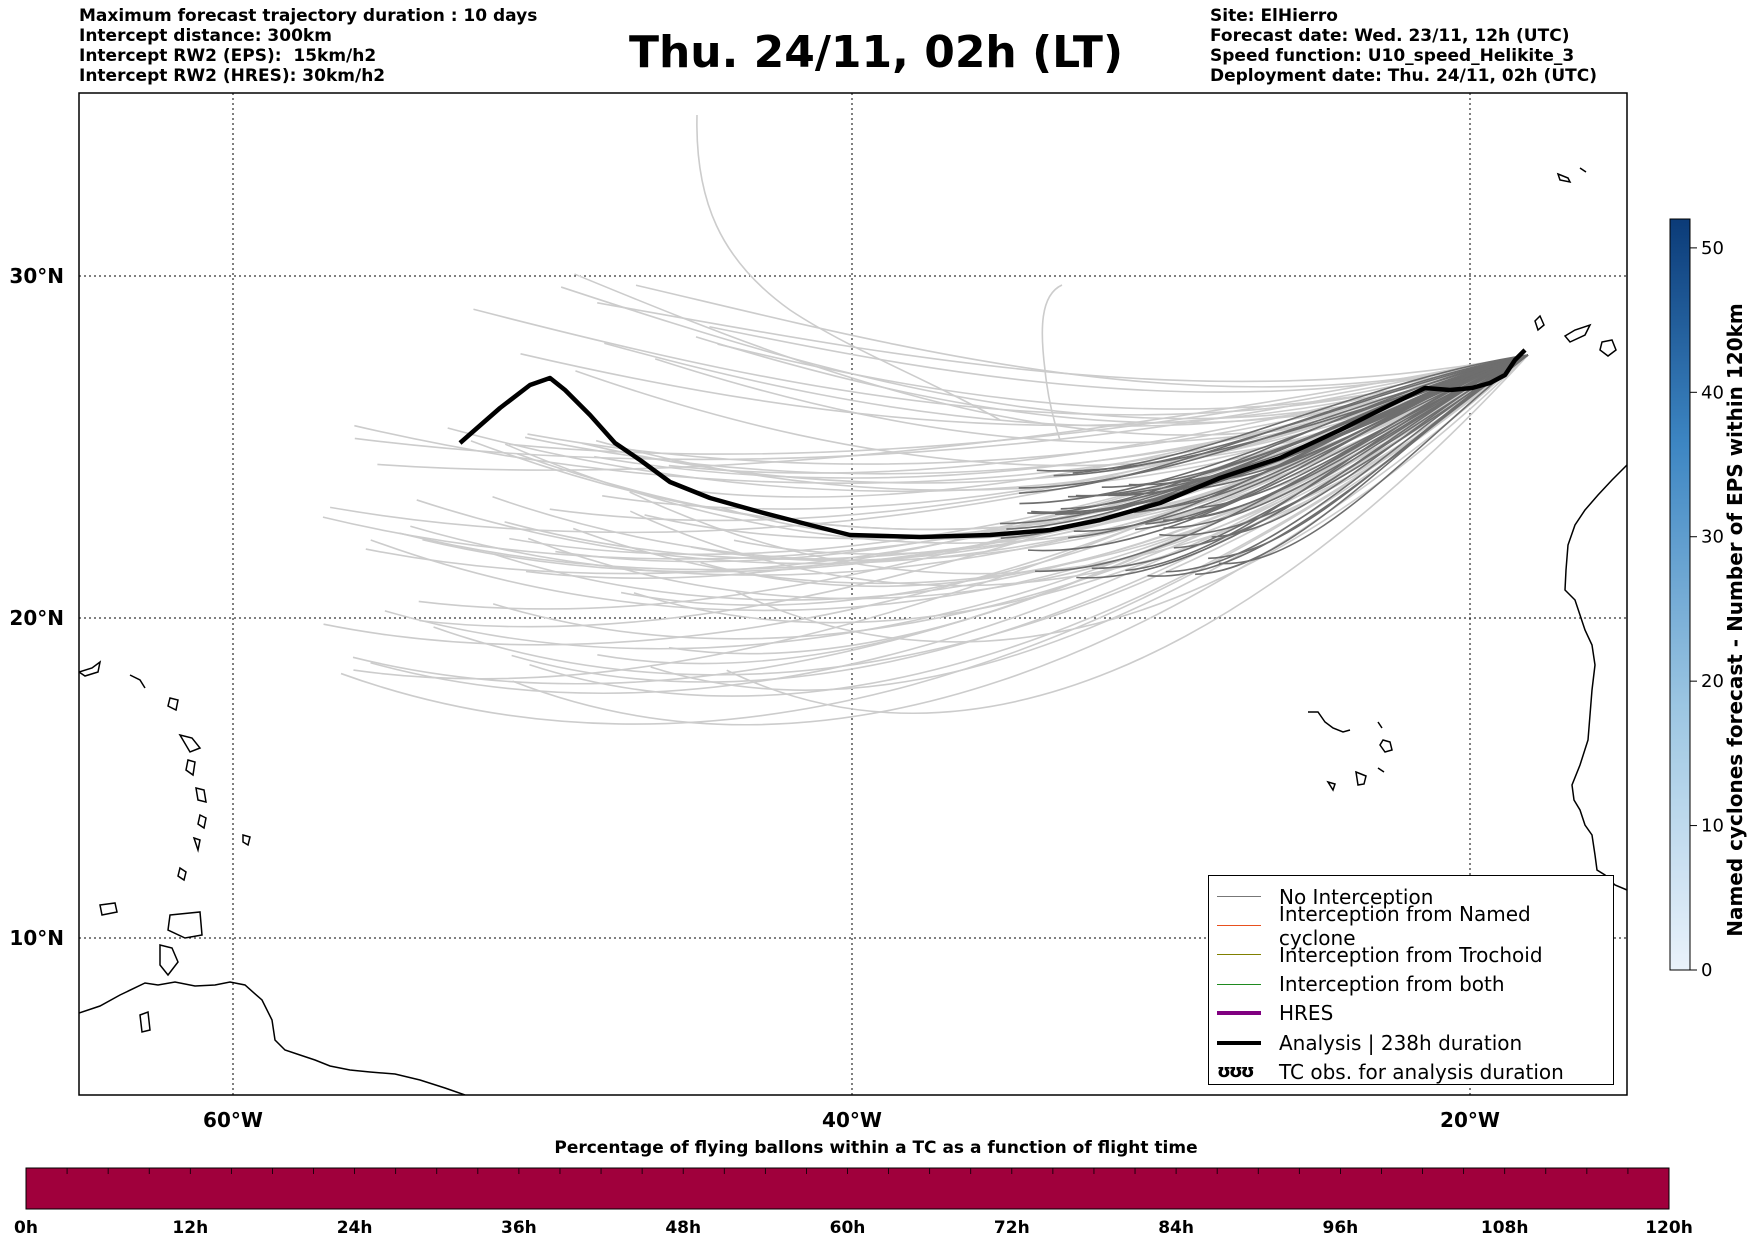 This screenshot has width=1752, height=1241. I want to click on legend-label: No Interception, so click(1356, 896).